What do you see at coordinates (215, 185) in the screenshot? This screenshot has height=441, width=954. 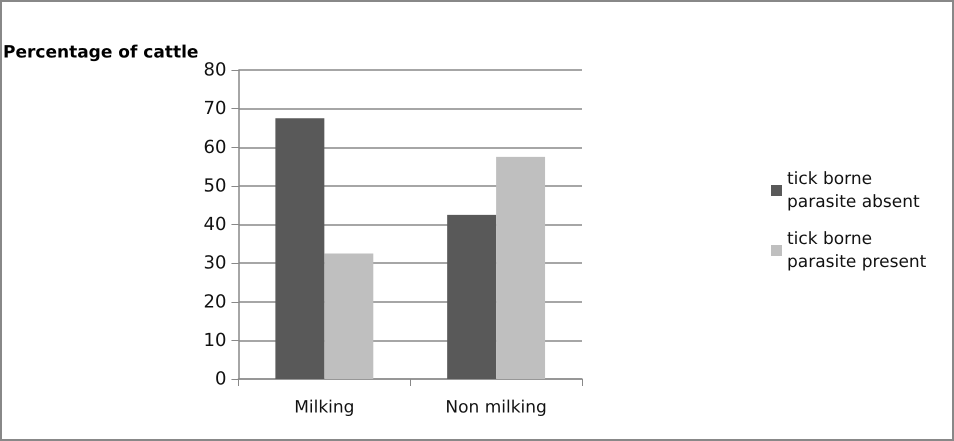 I see `y-tick-label: 50` at bounding box center [215, 185].